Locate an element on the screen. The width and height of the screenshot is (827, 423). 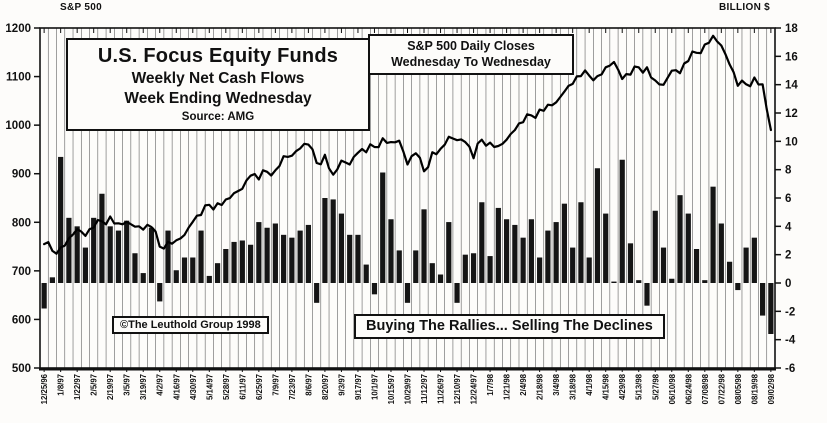
right-axis-tick-label: -4 is located at coordinates (790, 341).